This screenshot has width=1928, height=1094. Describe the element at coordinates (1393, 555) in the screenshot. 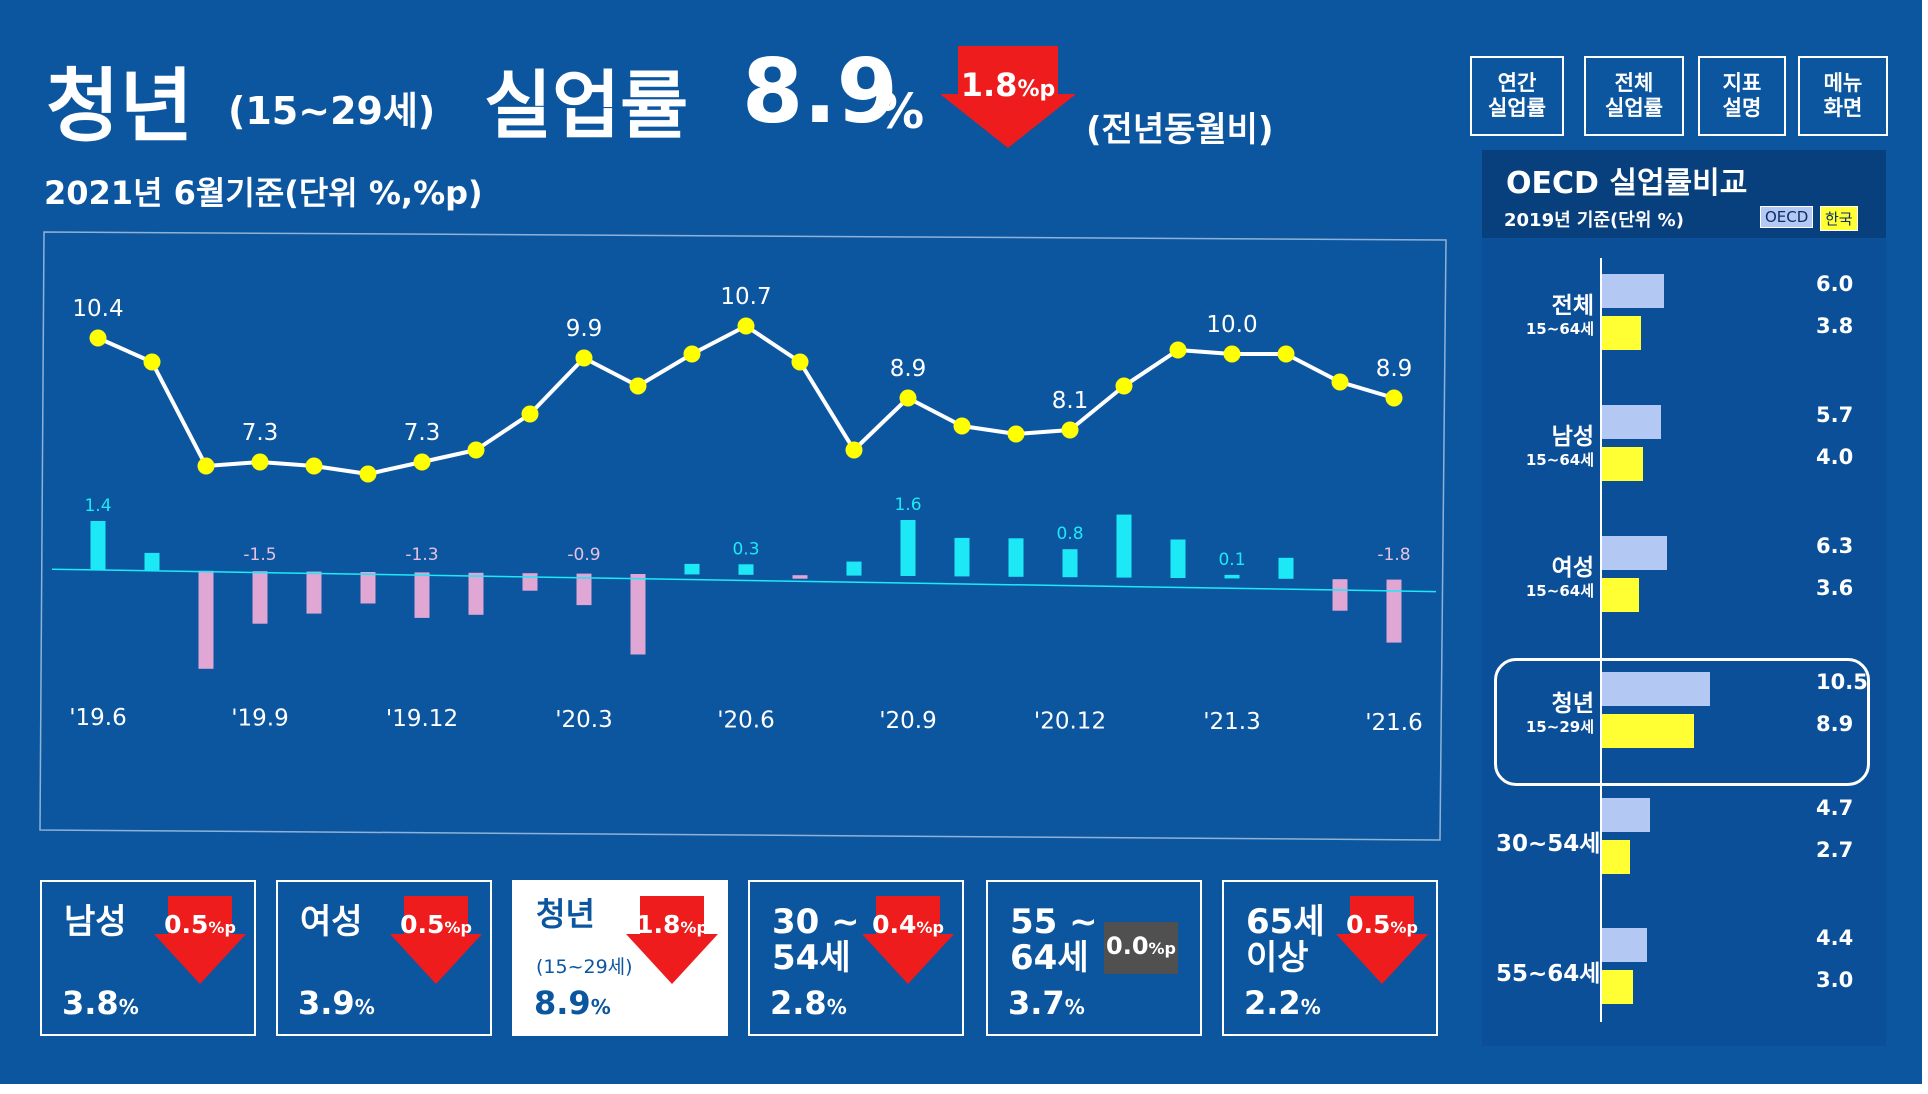

I see `change-bar-label: -1.8` at that location.